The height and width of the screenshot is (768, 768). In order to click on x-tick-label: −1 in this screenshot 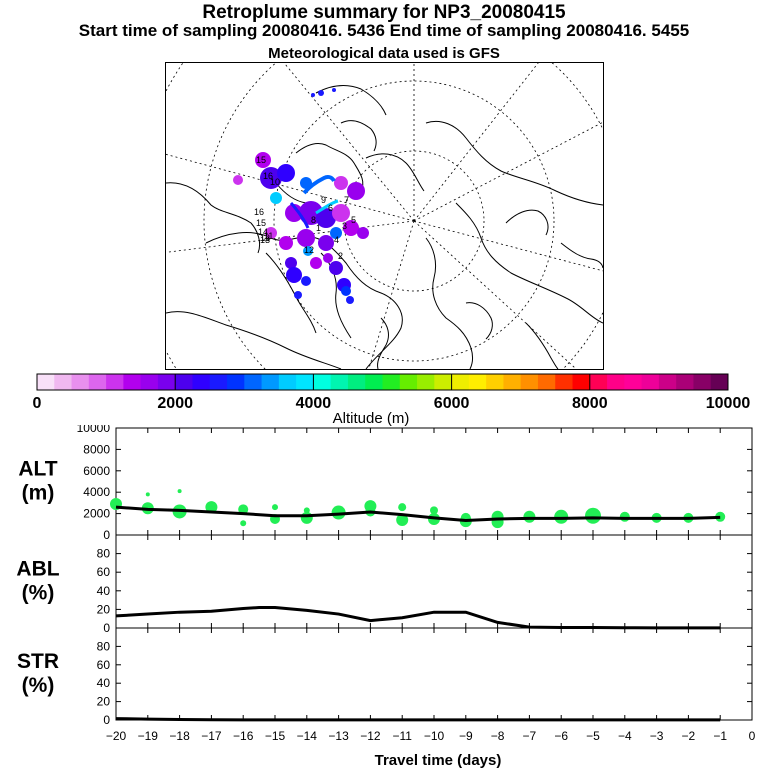, I will do `click(720, 736)`.